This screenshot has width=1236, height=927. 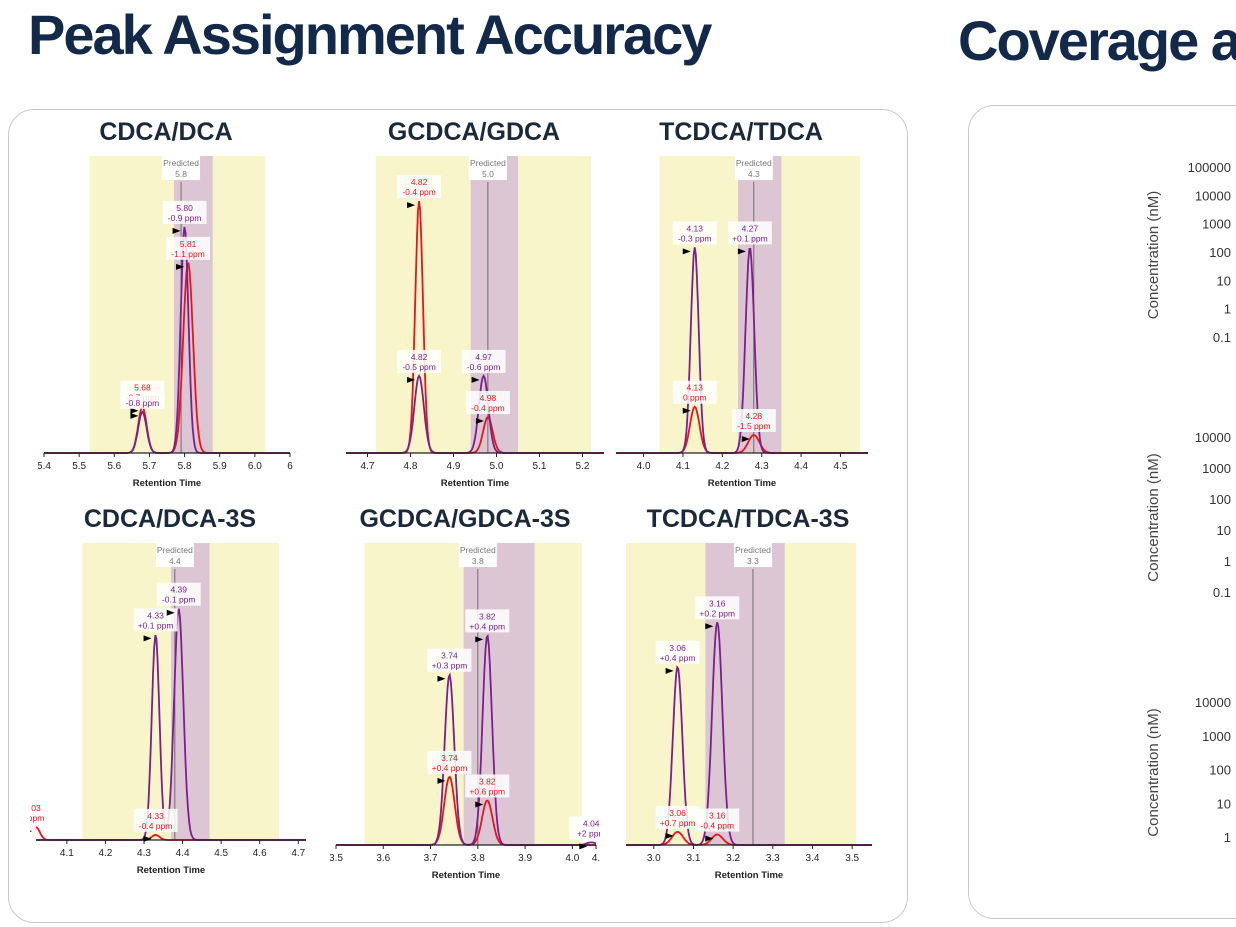 What do you see at coordinates (465, 519) in the screenshot?
I see `chart-title: GCDCA/GDCA-3S` at bounding box center [465, 519].